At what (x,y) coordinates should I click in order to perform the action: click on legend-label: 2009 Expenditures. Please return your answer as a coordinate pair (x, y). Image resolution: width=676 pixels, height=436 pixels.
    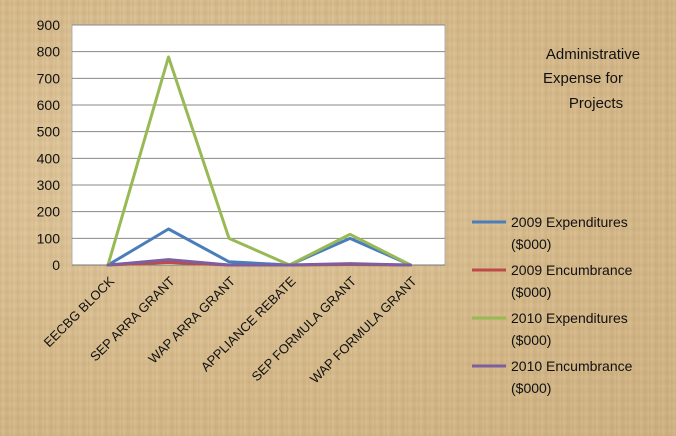
    Looking at the image, I should click on (569, 222).